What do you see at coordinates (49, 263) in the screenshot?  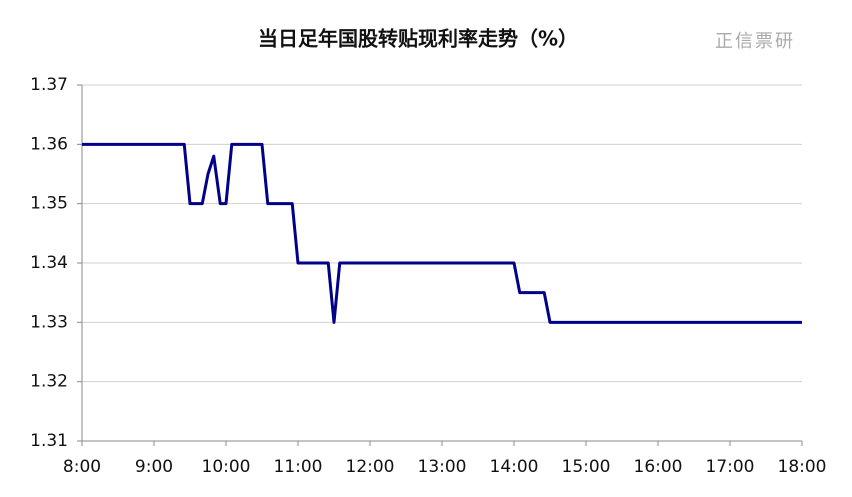 I see `y-tick-label: 1.34` at bounding box center [49, 263].